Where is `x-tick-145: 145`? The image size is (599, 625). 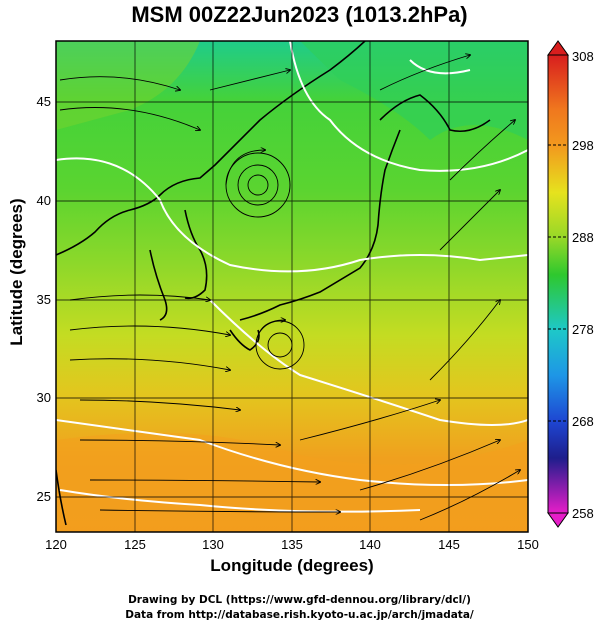 x-tick-145: 145 is located at coordinates (449, 544).